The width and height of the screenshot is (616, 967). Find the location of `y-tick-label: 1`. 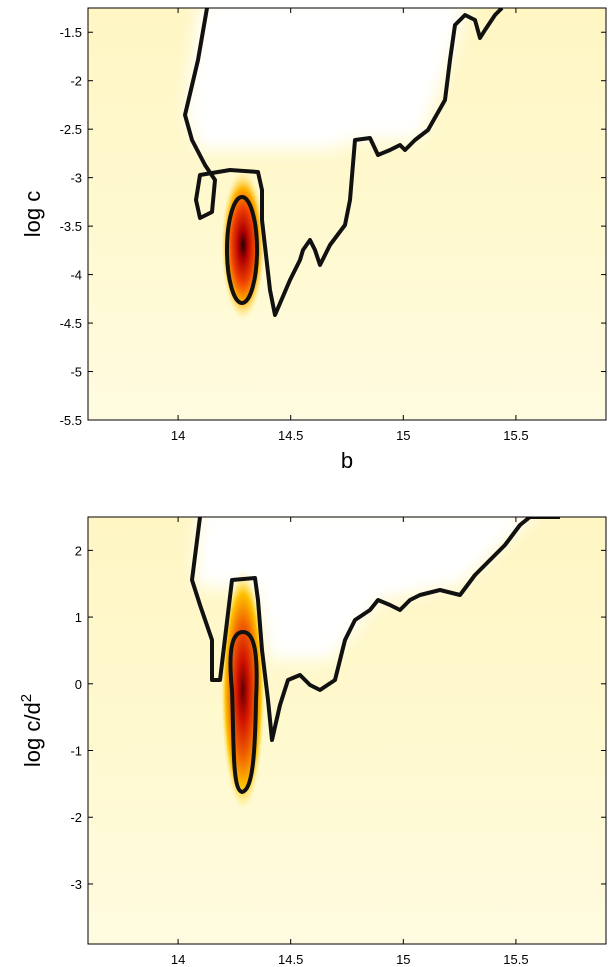

y-tick-label: 1 is located at coordinates (78, 617).